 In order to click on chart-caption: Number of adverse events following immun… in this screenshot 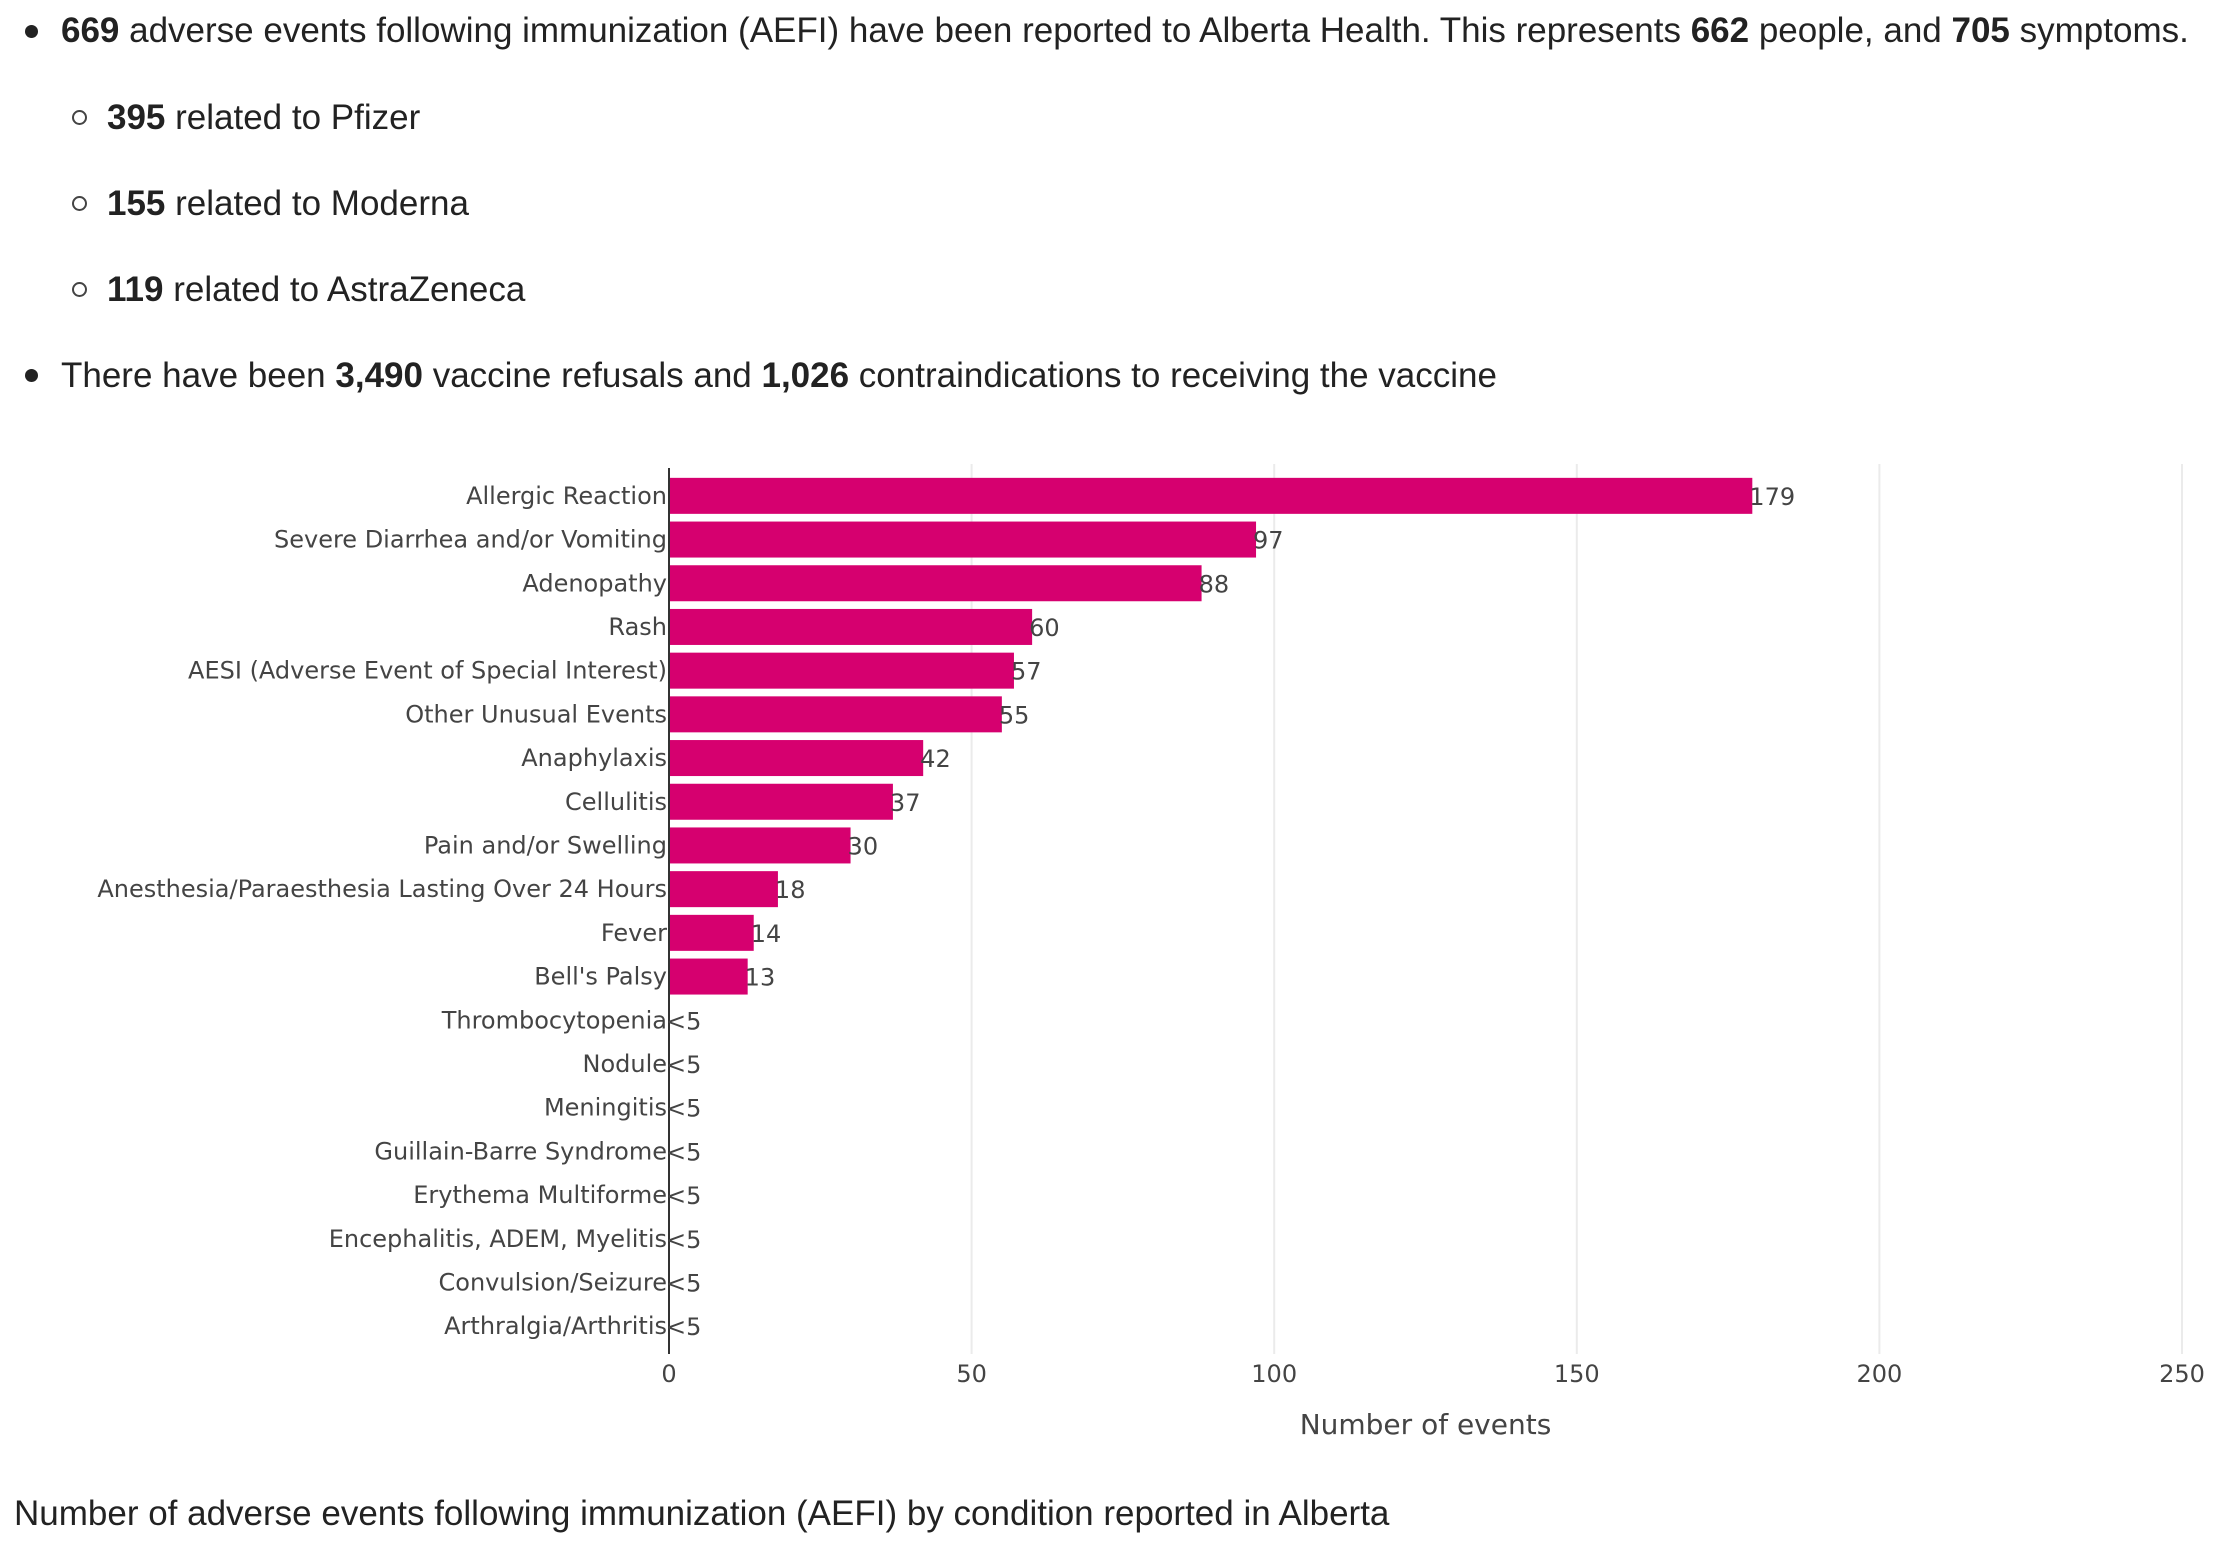, I will do `click(702, 1513)`.